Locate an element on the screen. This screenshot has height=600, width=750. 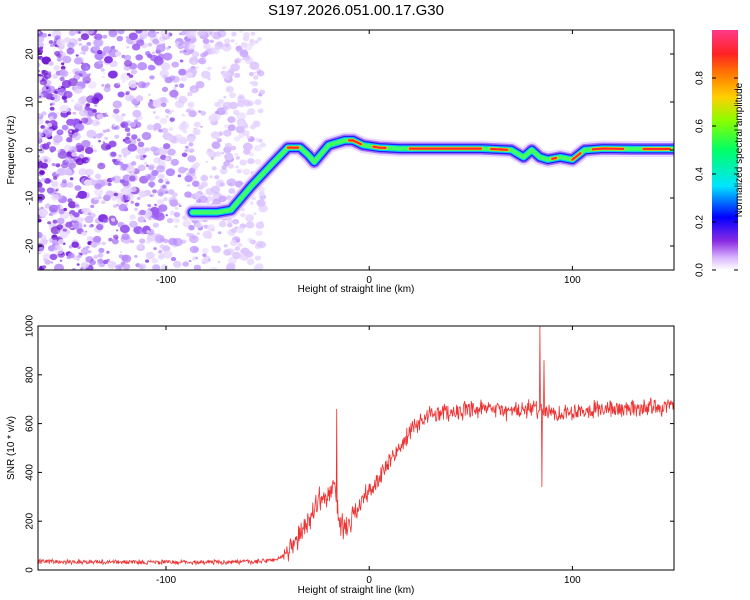
spectrogram-noise is located at coordinates (153, 150).